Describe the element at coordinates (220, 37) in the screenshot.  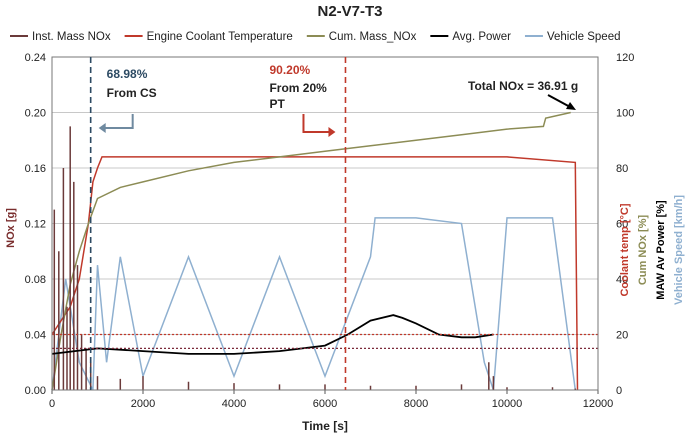
I see `legend-label: Engine Coolant Temperature` at that location.